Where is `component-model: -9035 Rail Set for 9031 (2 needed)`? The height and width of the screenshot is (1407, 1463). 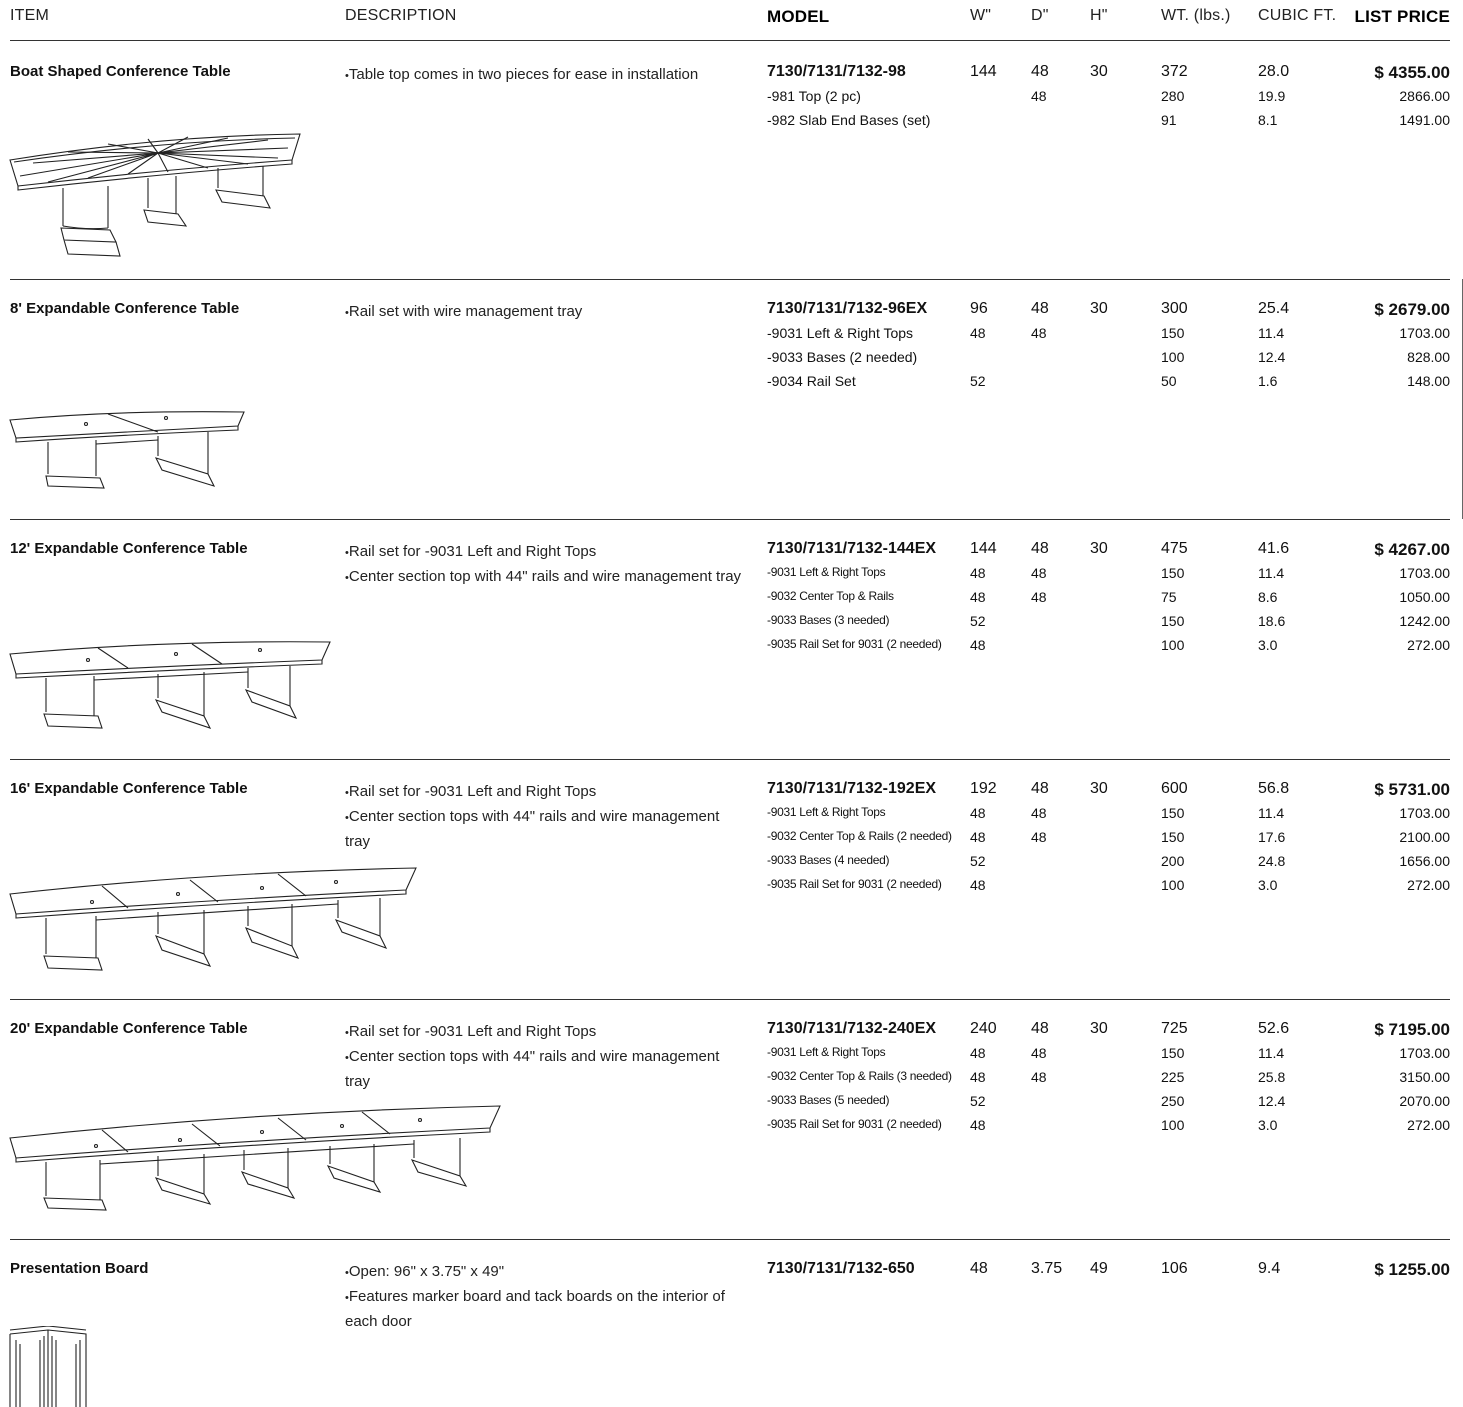 component-model: -9035 Rail Set for 9031 (2 needed) is located at coordinates (854, 884).